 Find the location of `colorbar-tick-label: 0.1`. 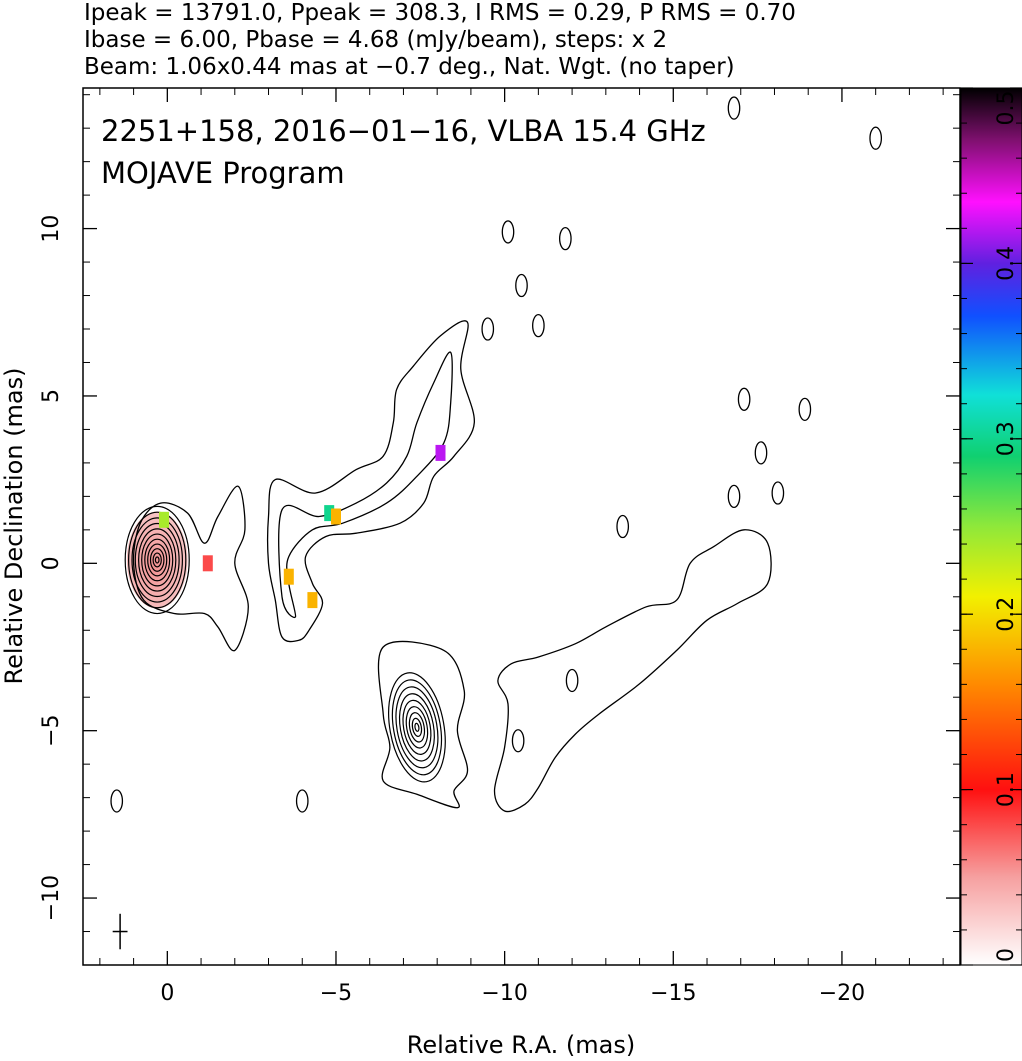

colorbar-tick-label: 0.1 is located at coordinates (1006, 789).